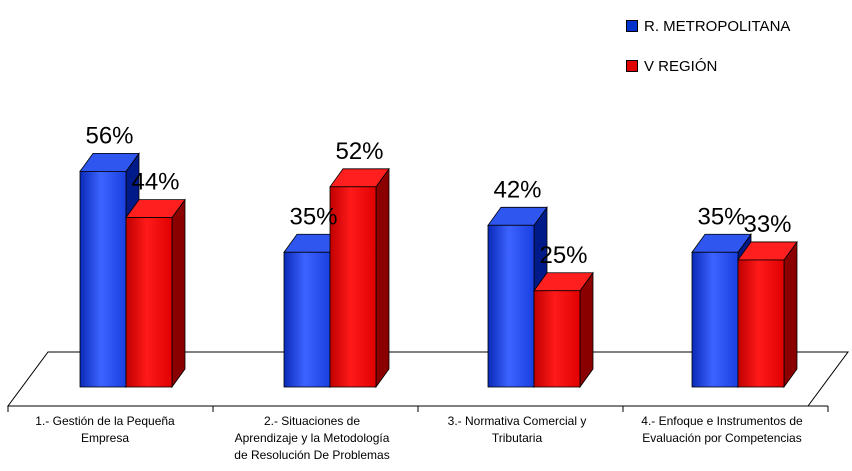 The width and height of the screenshot is (852, 471). Describe the element at coordinates (517, 421) in the screenshot. I see `category-label-line: 3.- Normativa Comercial y` at that location.